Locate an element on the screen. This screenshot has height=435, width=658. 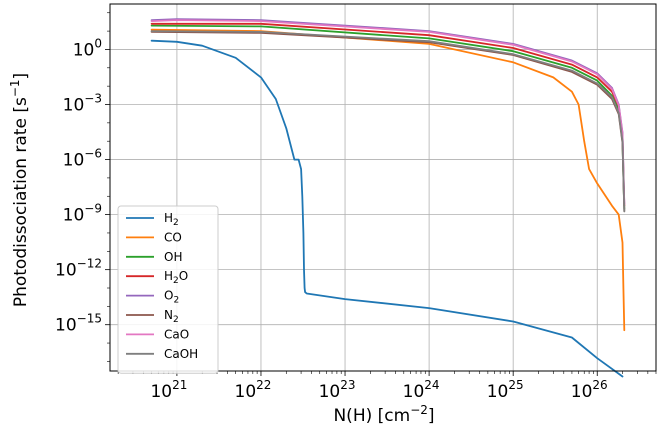
x-tick-label: 1023 is located at coordinates (337, 390).